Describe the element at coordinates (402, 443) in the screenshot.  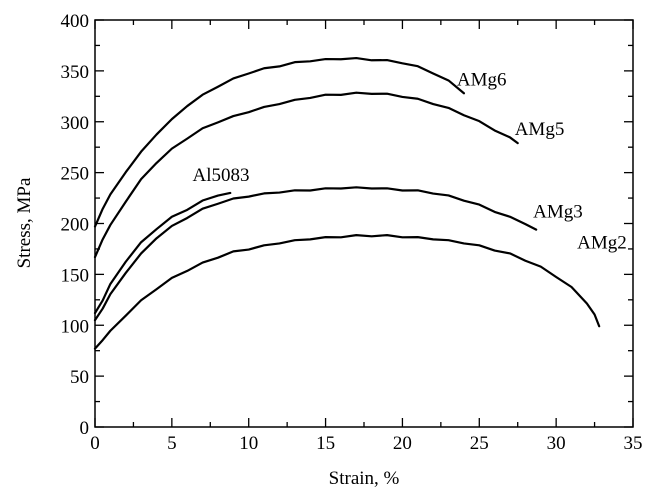
I see `x-tick-label: 20` at that location.